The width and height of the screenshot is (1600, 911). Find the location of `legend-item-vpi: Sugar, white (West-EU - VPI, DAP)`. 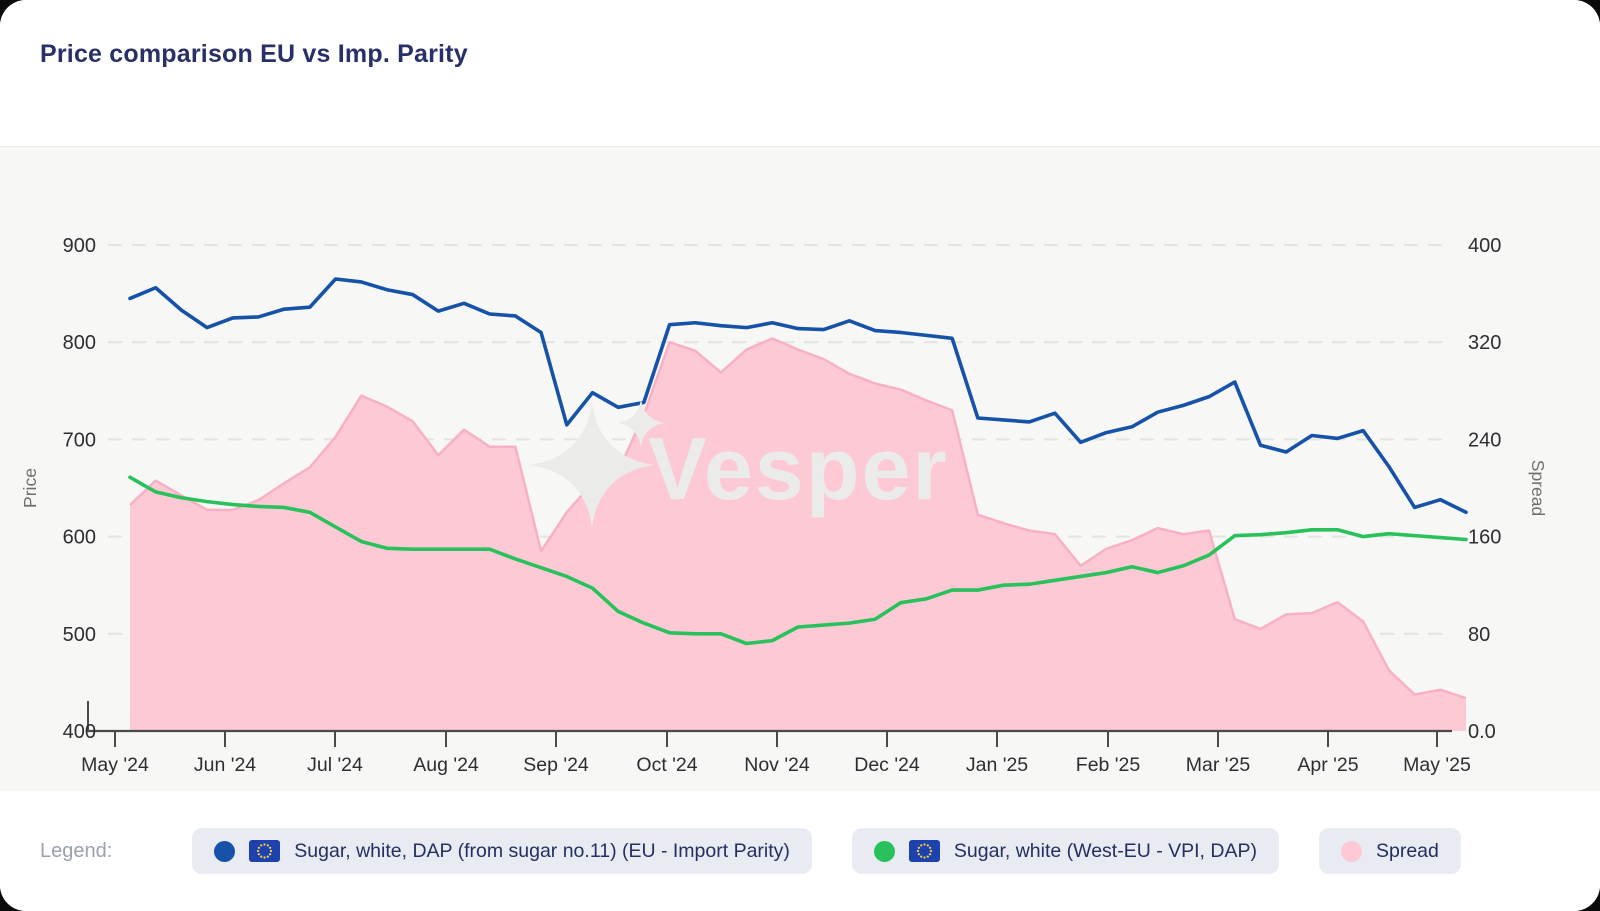

legend-item-vpi: Sugar, white (West-EU - VPI, DAP) is located at coordinates (1065, 851).